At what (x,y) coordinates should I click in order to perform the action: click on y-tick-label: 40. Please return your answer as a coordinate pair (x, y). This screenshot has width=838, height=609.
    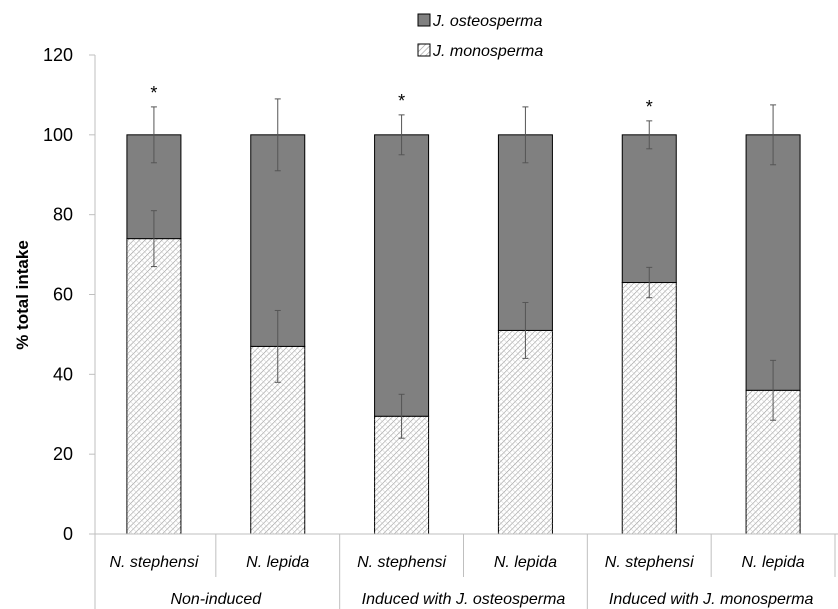
    Looking at the image, I should click on (63, 374).